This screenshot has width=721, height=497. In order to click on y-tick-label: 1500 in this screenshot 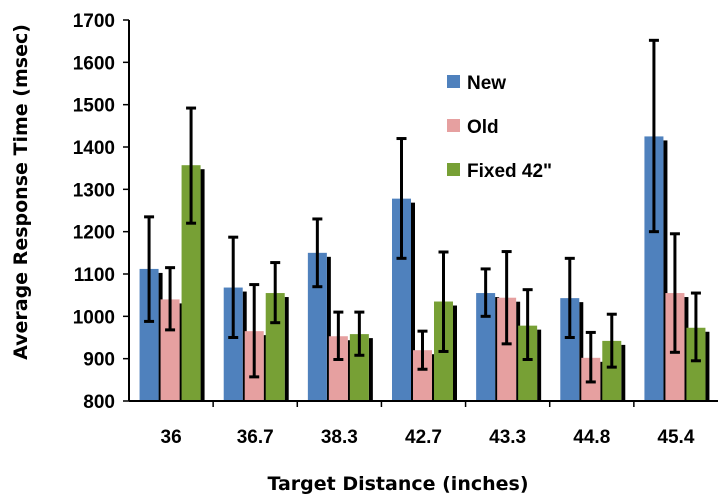, I will do `click(94, 106)`.